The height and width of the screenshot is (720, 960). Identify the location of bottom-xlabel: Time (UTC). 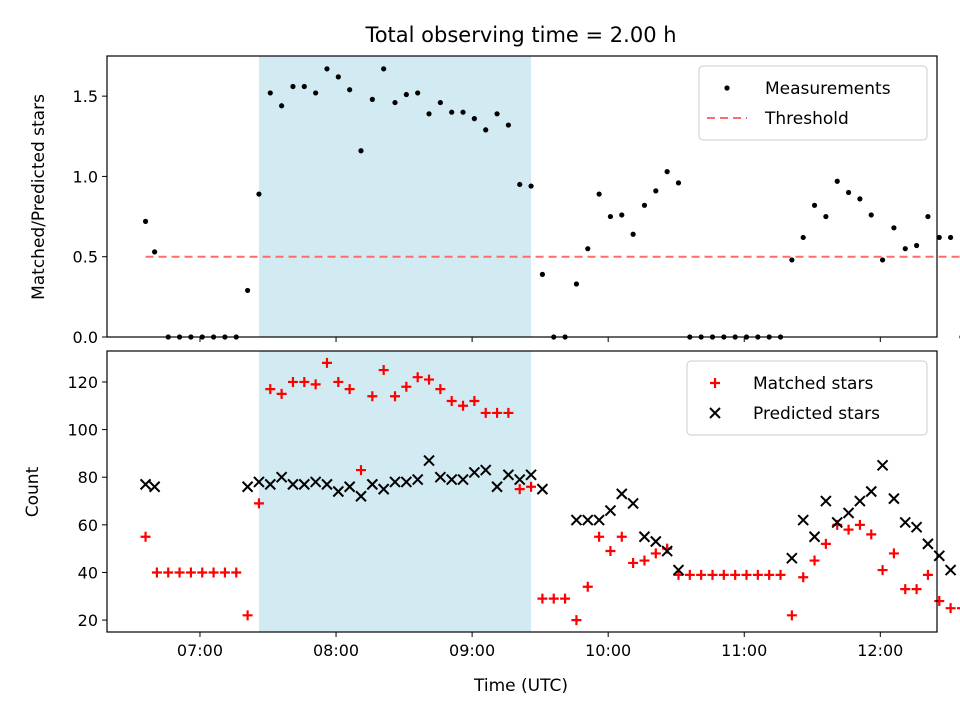
(520, 686).